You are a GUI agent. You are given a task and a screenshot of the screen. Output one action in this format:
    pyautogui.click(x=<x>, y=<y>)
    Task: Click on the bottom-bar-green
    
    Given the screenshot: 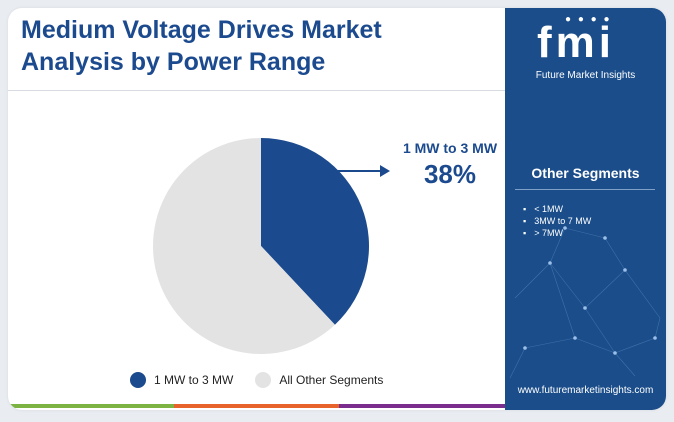 What is the action you would take?
    pyautogui.click(x=91, y=406)
    